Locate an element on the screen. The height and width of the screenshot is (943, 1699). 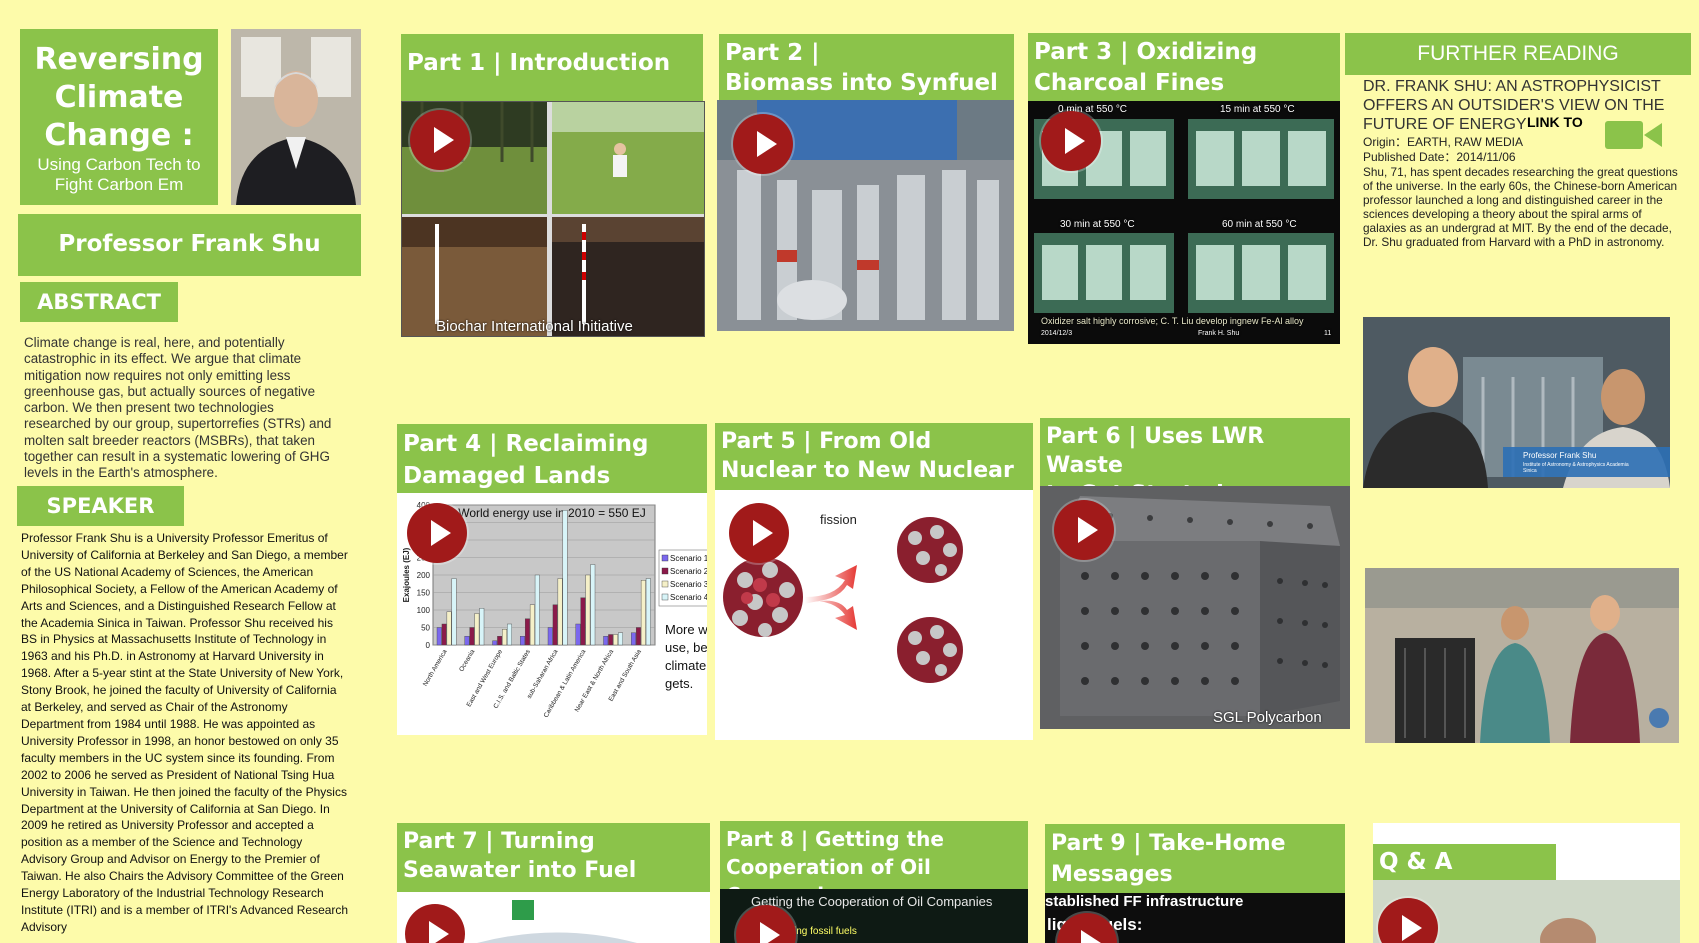
part-4-header: Part 4 | Reclaiming Damaged Lands is located at coordinates (552, 458).